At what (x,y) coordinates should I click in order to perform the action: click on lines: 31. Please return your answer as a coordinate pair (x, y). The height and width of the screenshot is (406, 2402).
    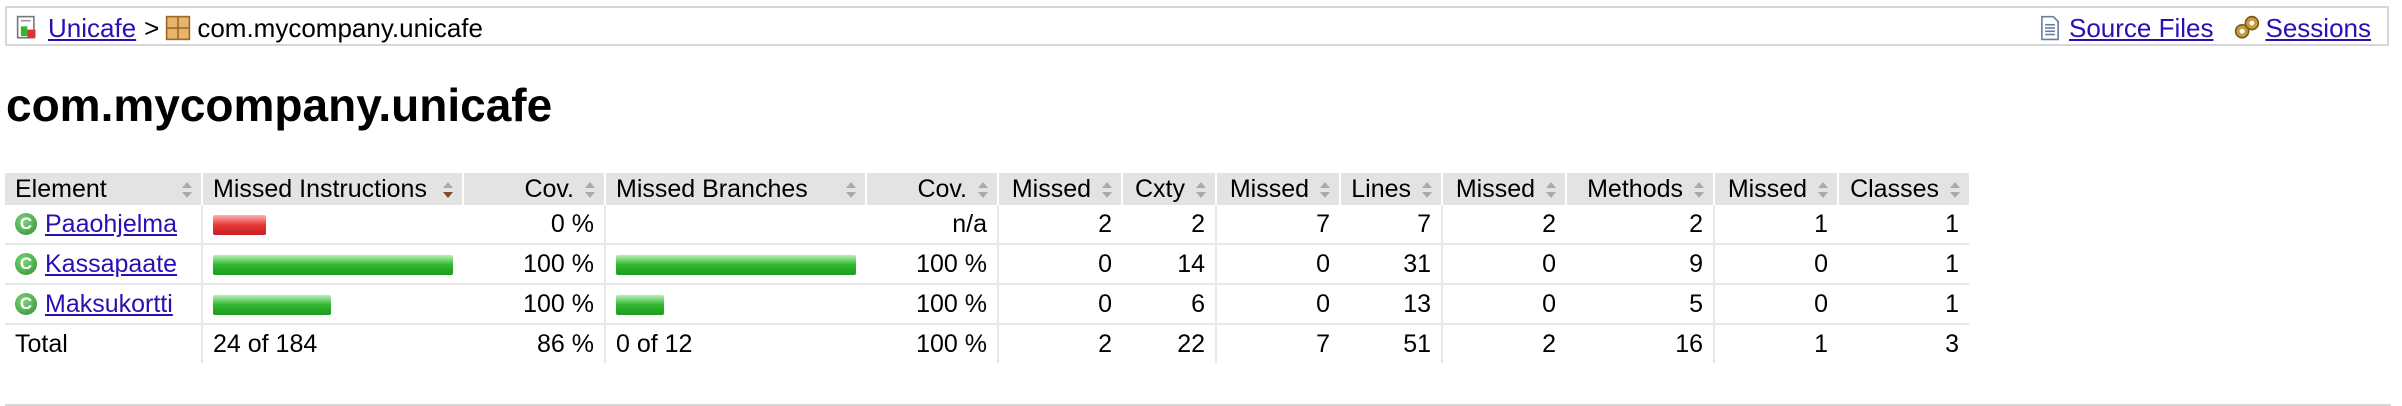
    Looking at the image, I should click on (1391, 264).